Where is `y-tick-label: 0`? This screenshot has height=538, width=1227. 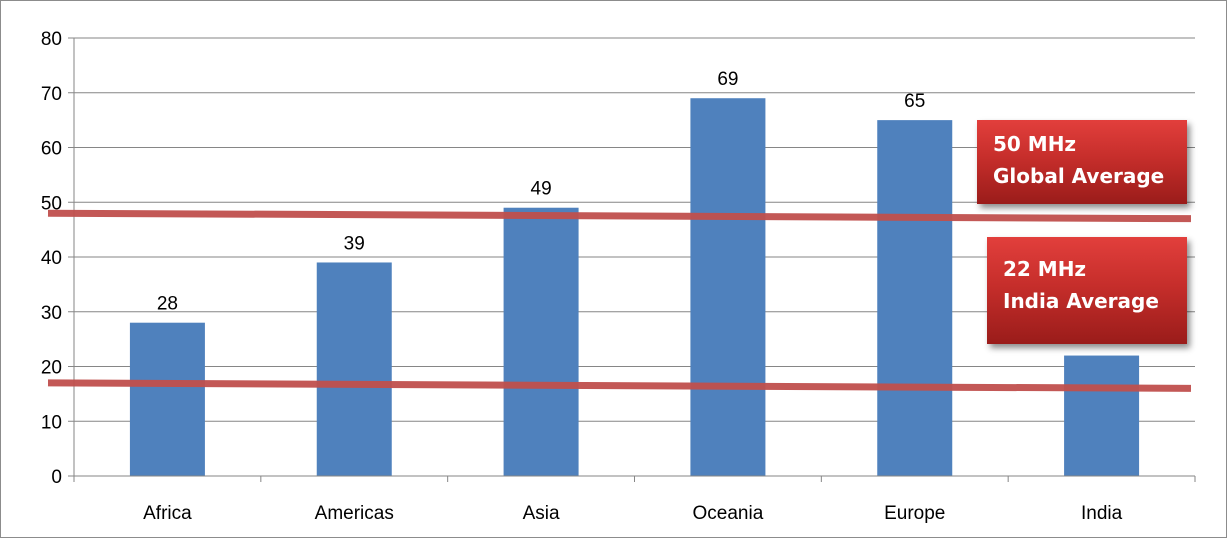 y-tick-label: 0 is located at coordinates (56, 477).